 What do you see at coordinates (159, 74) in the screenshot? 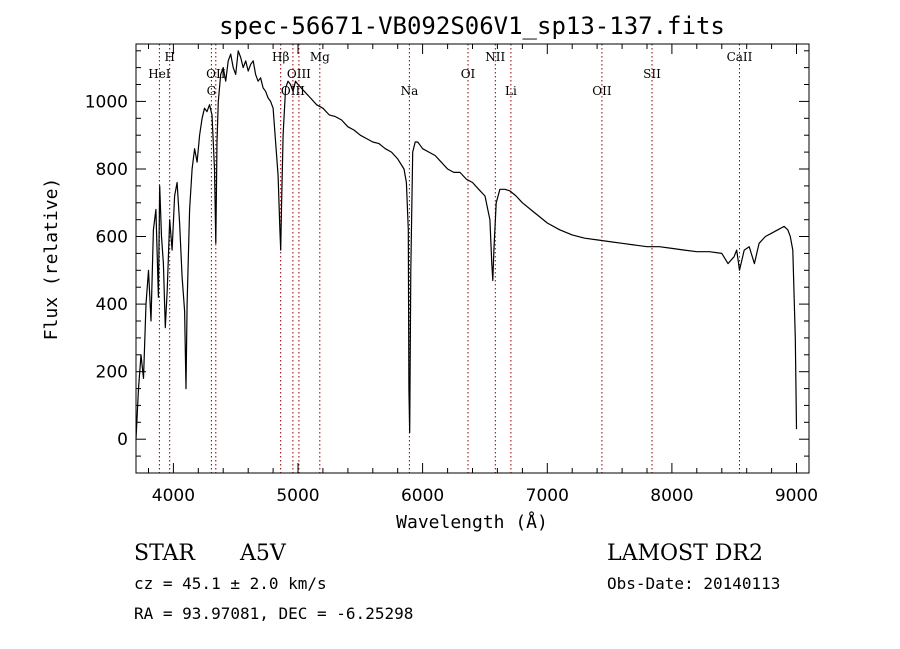
I see `line-marker-label: HeI` at bounding box center [159, 74].